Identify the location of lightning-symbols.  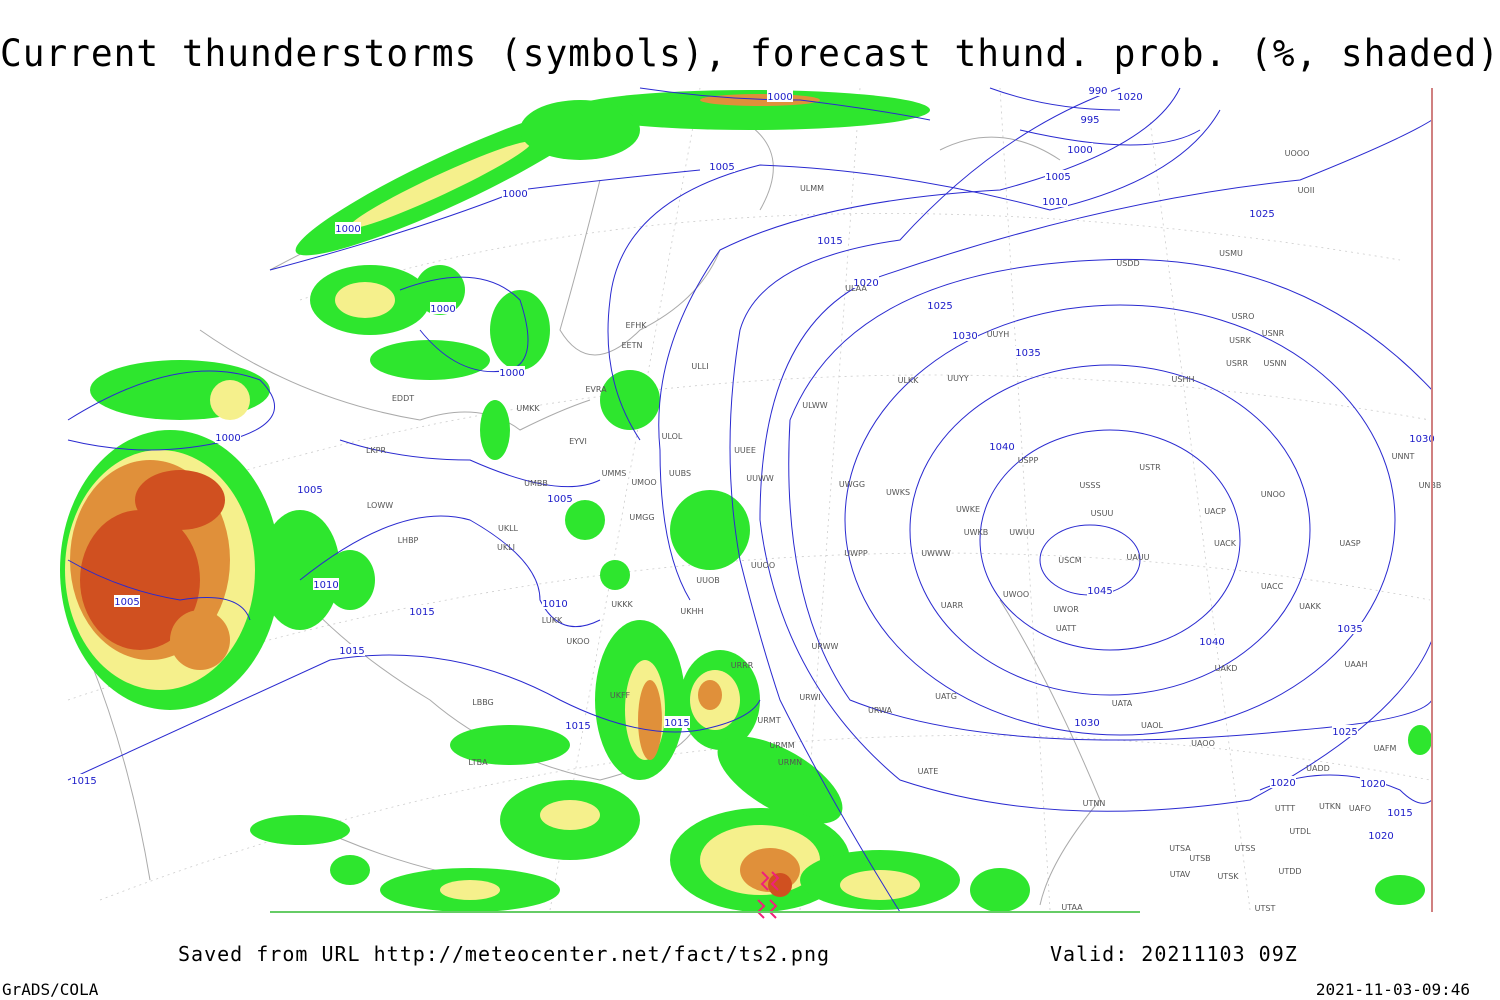
(768, 895).